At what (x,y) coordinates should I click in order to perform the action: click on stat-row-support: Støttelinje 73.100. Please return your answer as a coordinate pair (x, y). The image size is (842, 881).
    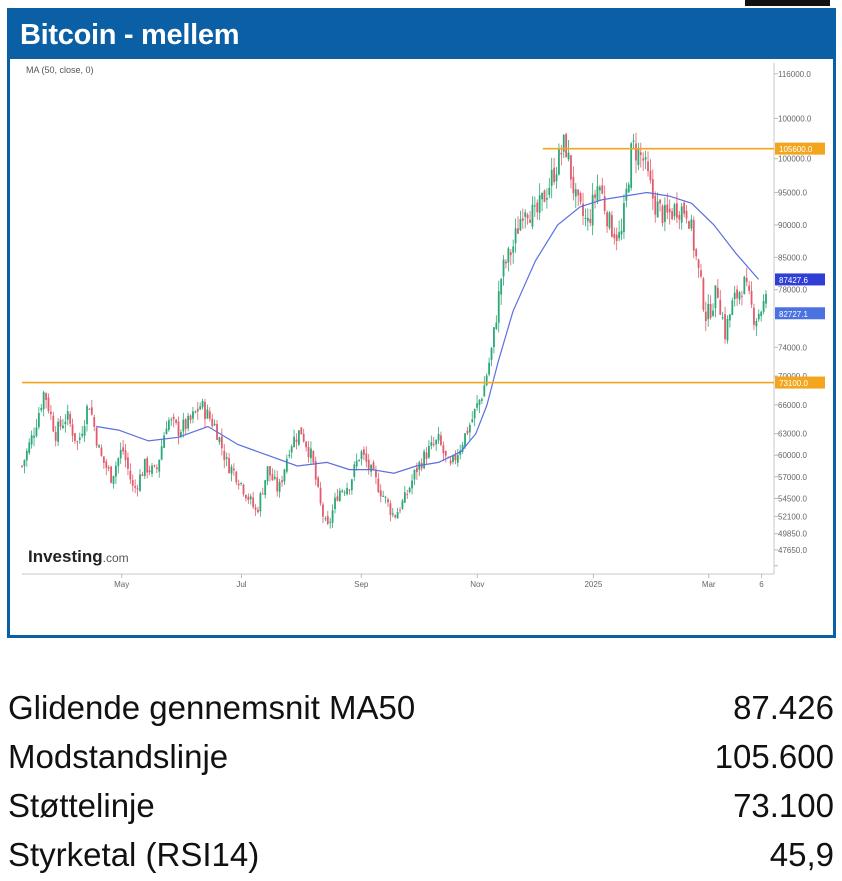
    Looking at the image, I should click on (421, 805).